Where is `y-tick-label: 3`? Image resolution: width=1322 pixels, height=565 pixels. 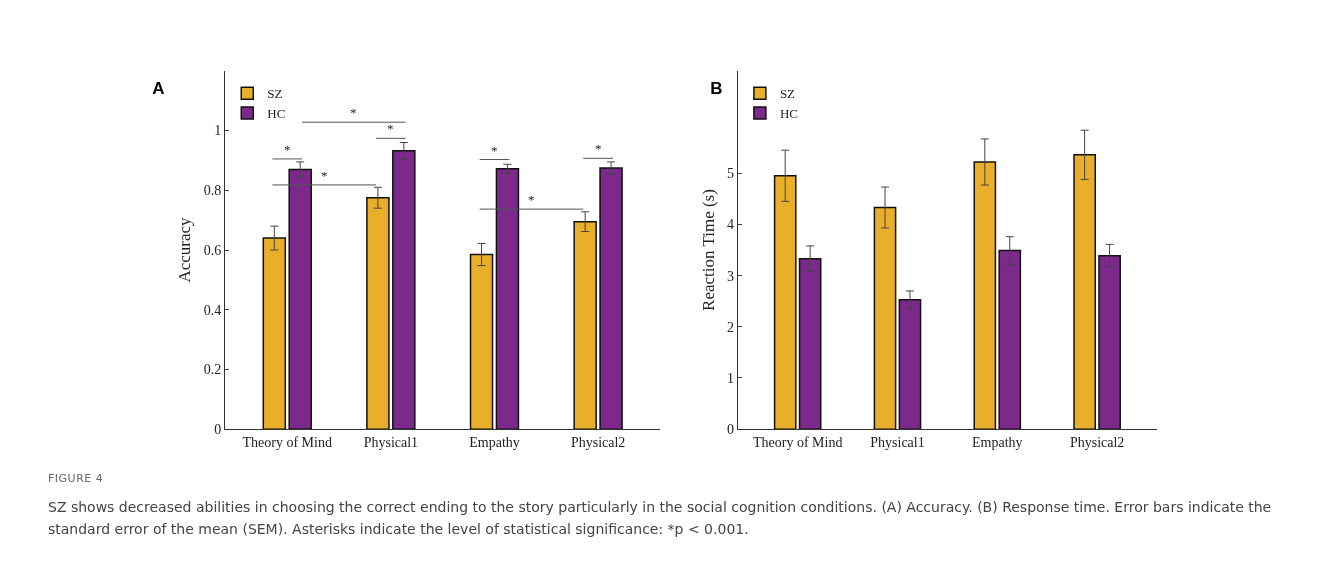 y-tick-label: 3 is located at coordinates (730, 276).